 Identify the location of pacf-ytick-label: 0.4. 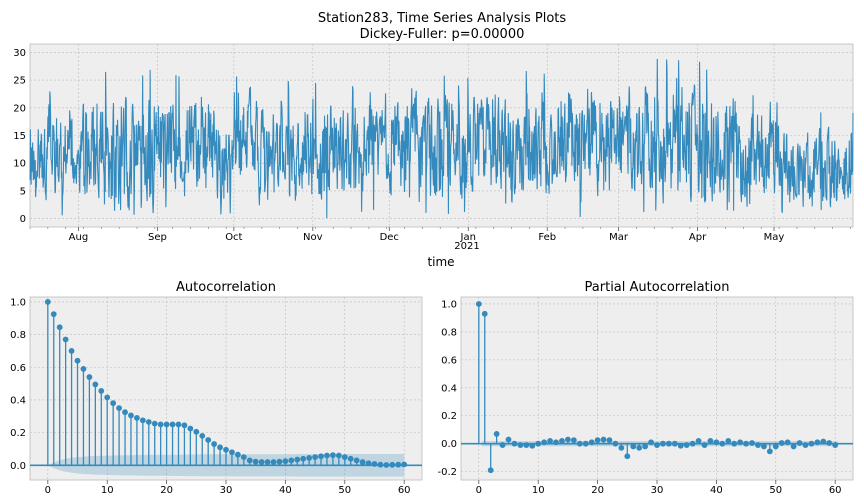
(449, 388).